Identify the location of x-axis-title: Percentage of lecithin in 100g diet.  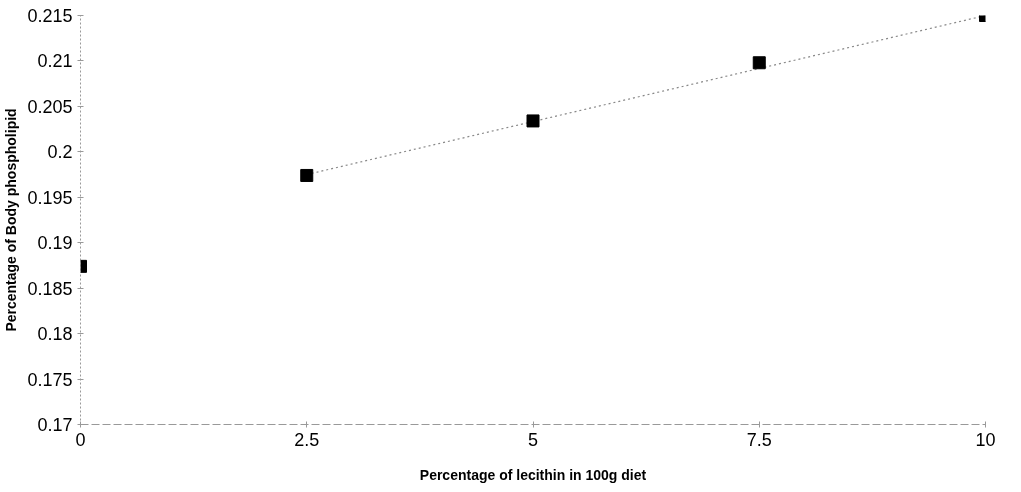
(533, 474).